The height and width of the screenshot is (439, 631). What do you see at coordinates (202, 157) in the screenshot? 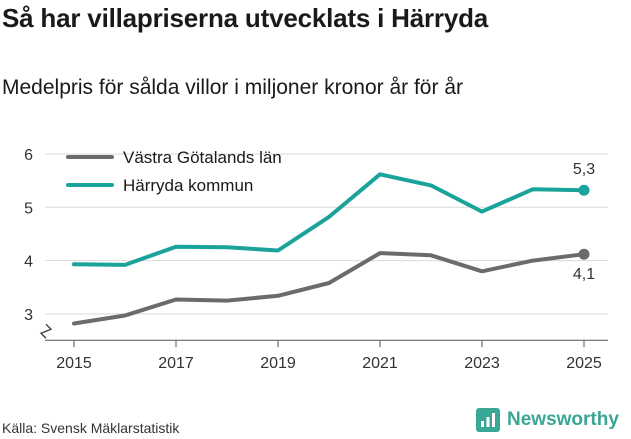
I see `legend-label: Västra Götalands län` at bounding box center [202, 157].